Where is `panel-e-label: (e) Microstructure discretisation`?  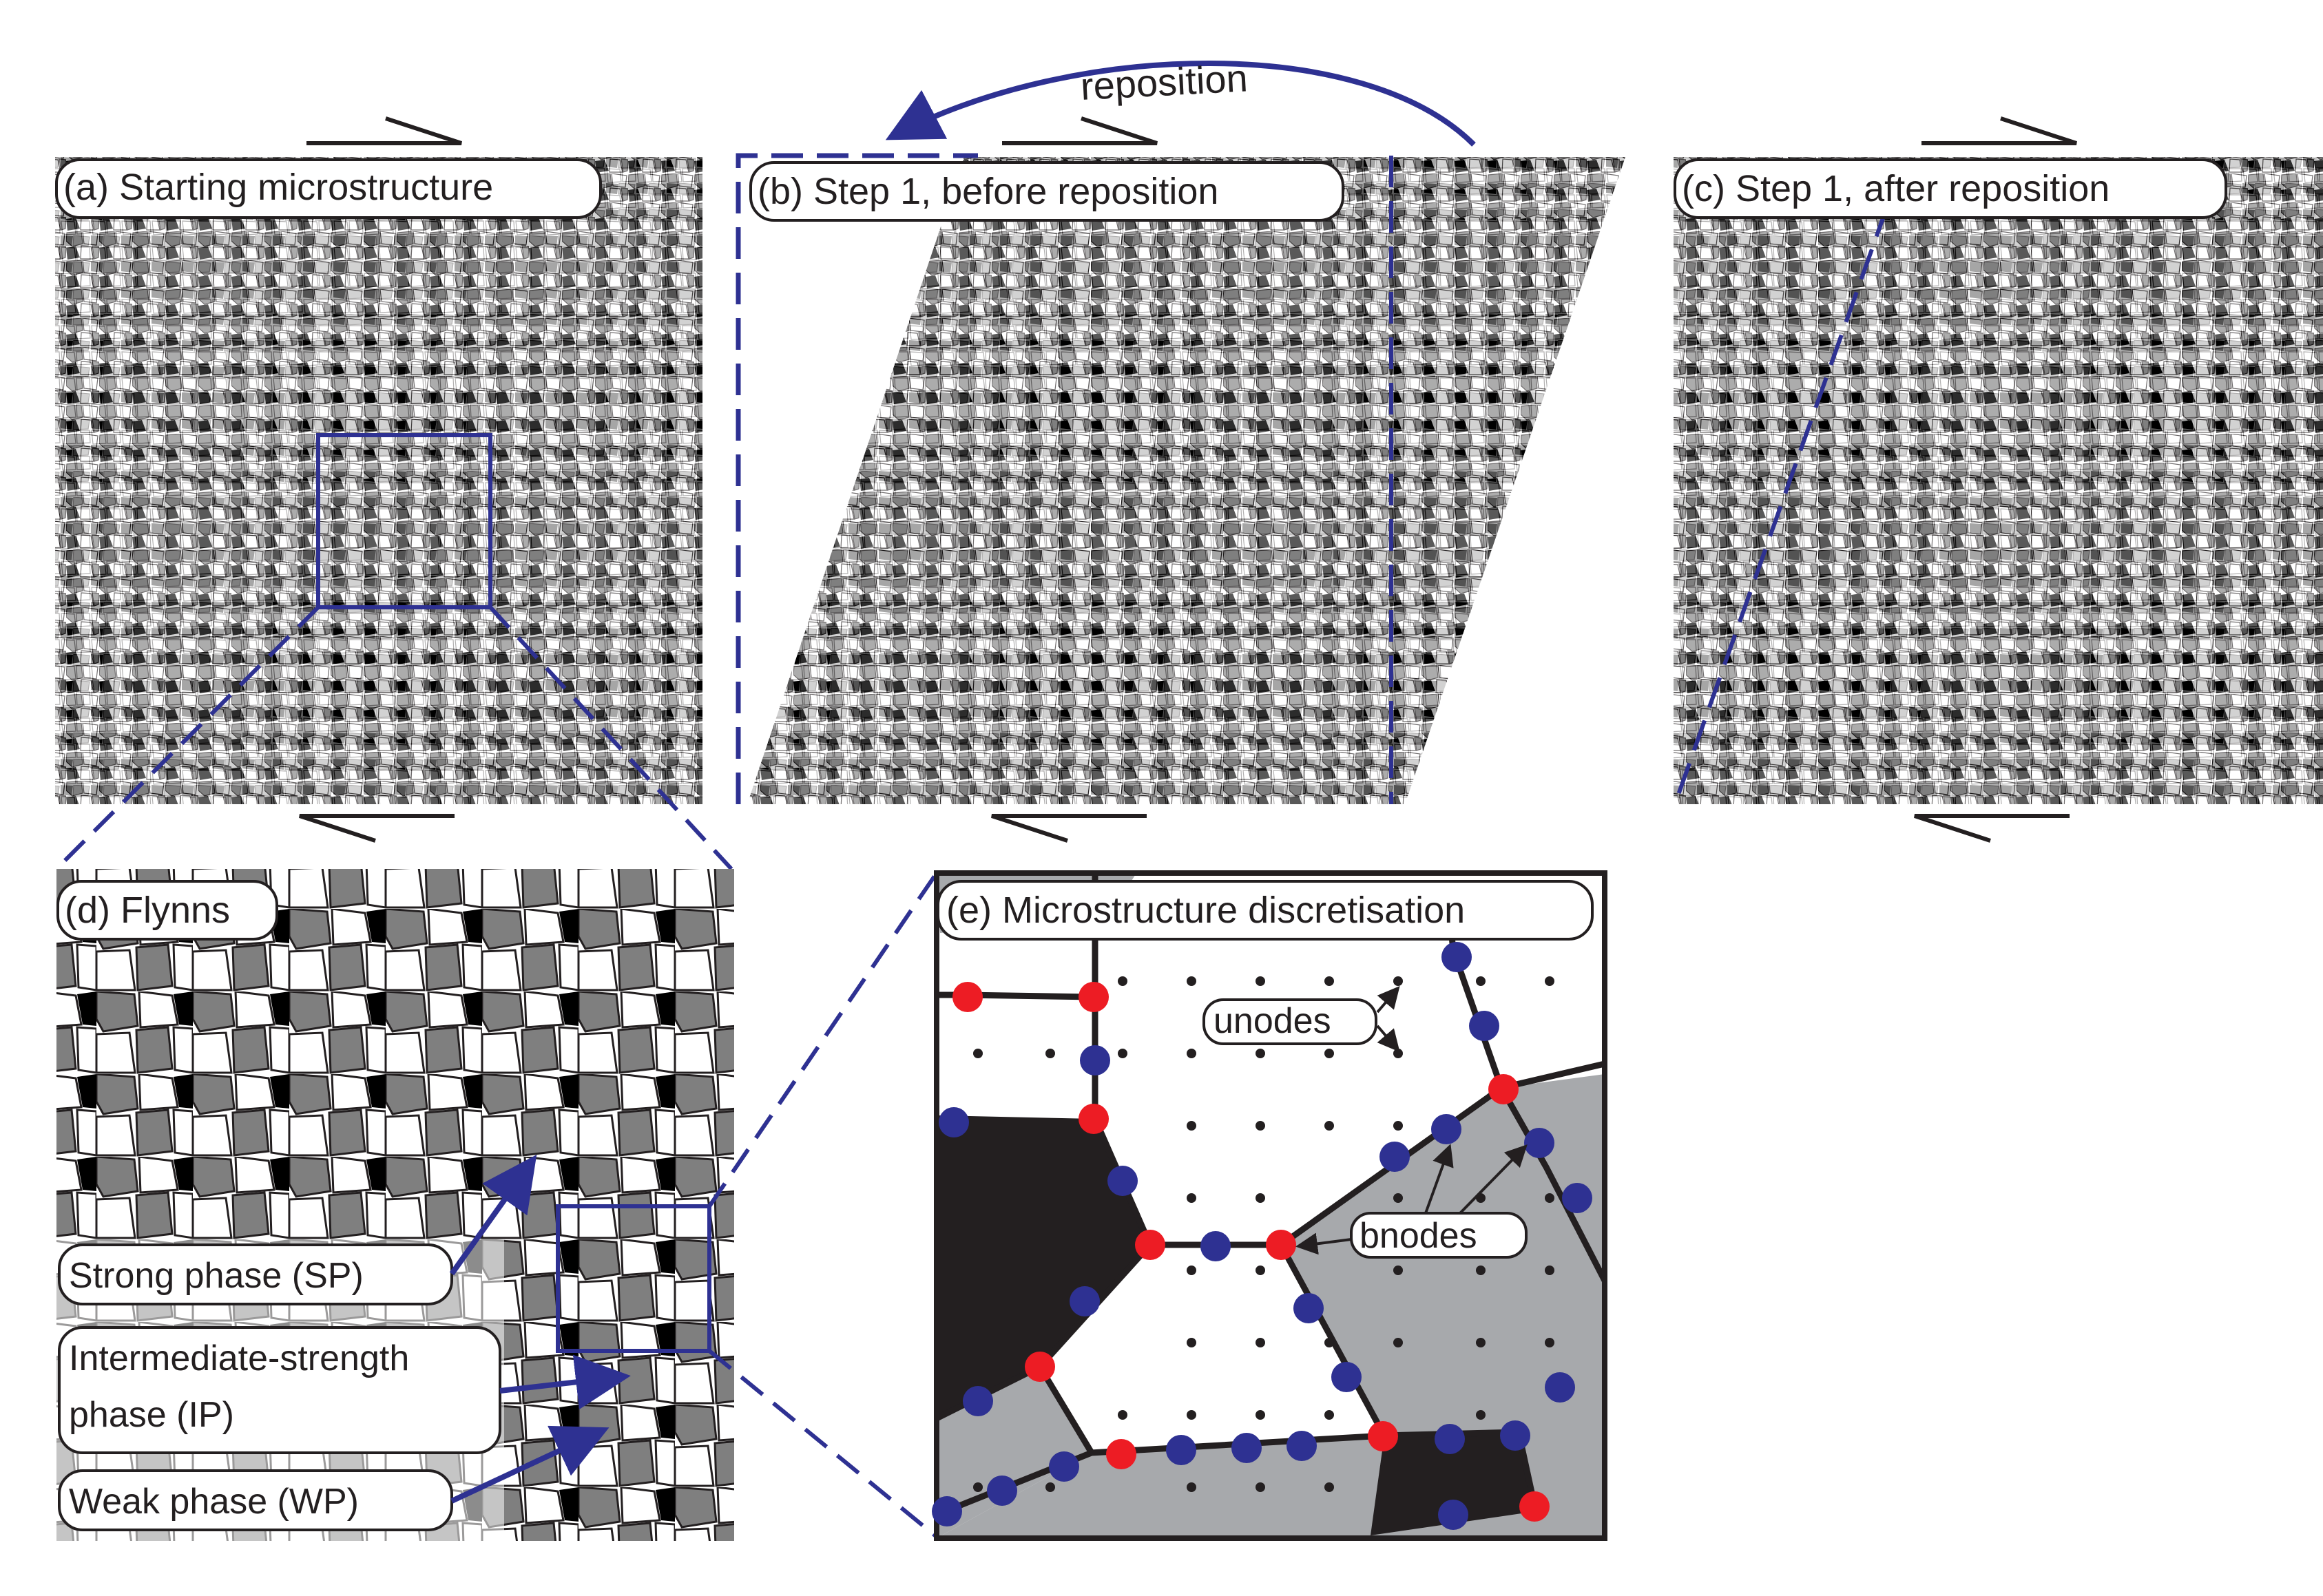 panel-e-label: (e) Microstructure discretisation is located at coordinates (1205, 910).